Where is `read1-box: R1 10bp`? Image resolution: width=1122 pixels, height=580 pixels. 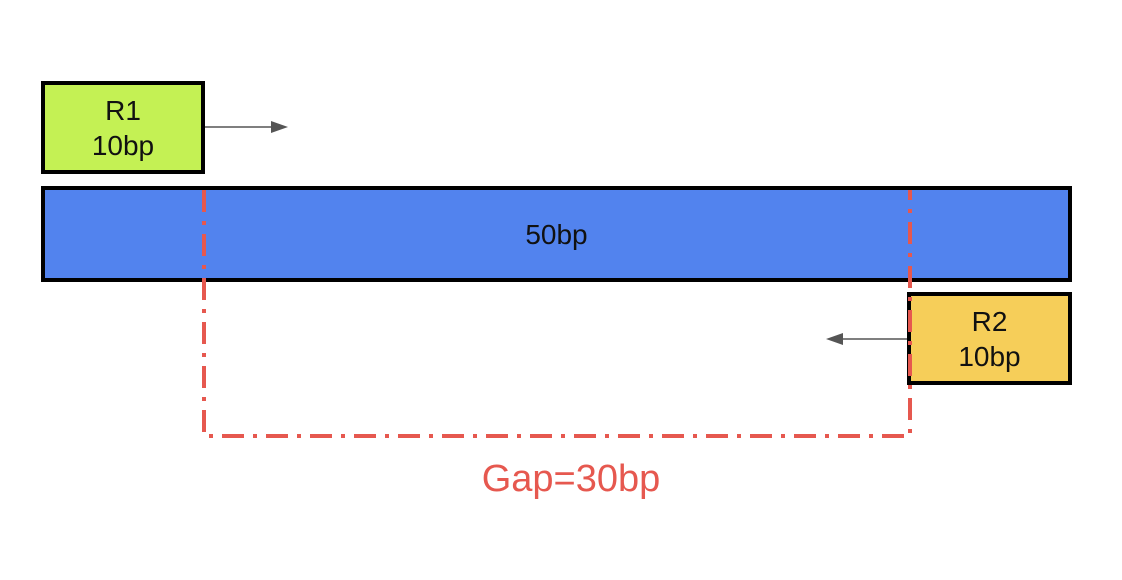 read1-box: R1 10bp is located at coordinates (123, 127).